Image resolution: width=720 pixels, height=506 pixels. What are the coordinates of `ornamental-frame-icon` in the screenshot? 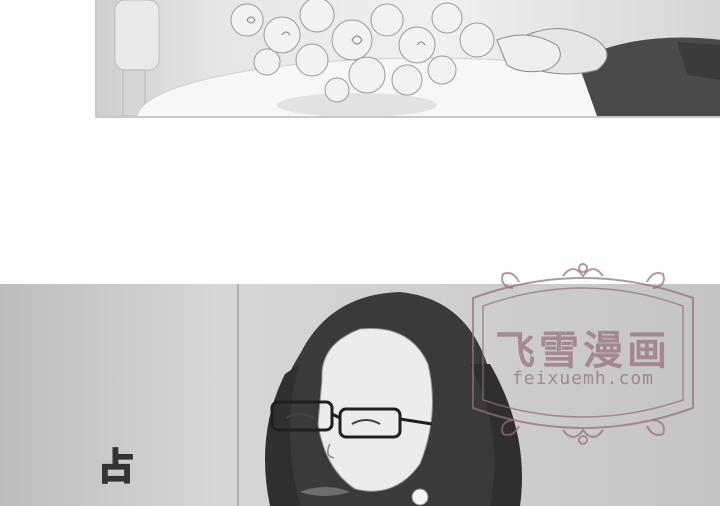 It's located at (583, 354).